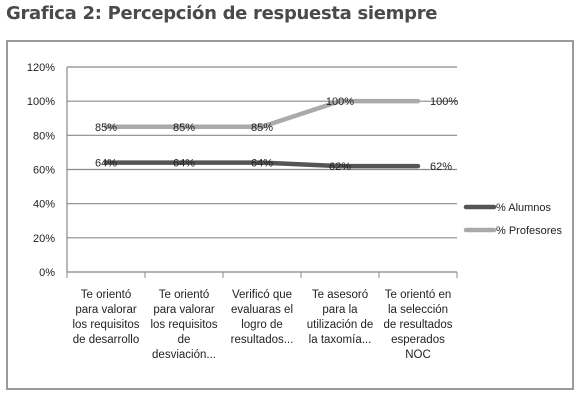 Image resolution: width=578 pixels, height=400 pixels. Describe the element at coordinates (41, 68) in the screenshot. I see `y-tick-label: 120%` at that location.